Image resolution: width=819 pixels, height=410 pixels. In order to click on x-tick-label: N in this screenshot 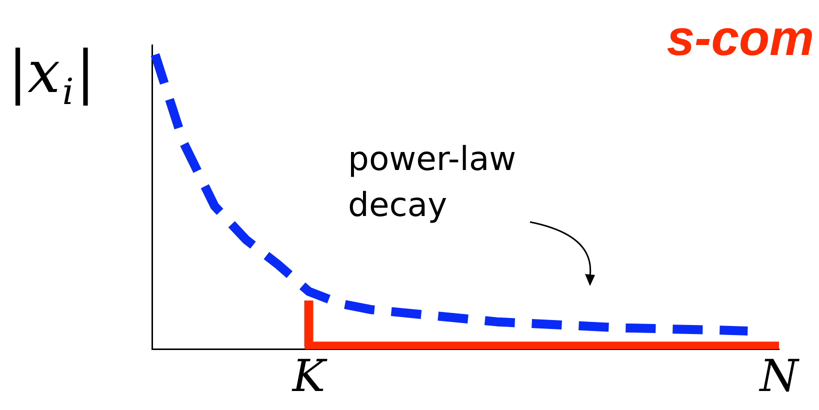, I will do `click(779, 376)`.